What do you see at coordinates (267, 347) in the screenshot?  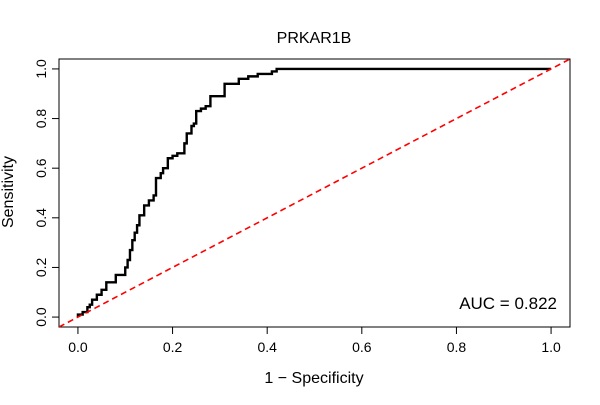 I see `x-tick-label: 0.4` at bounding box center [267, 347].